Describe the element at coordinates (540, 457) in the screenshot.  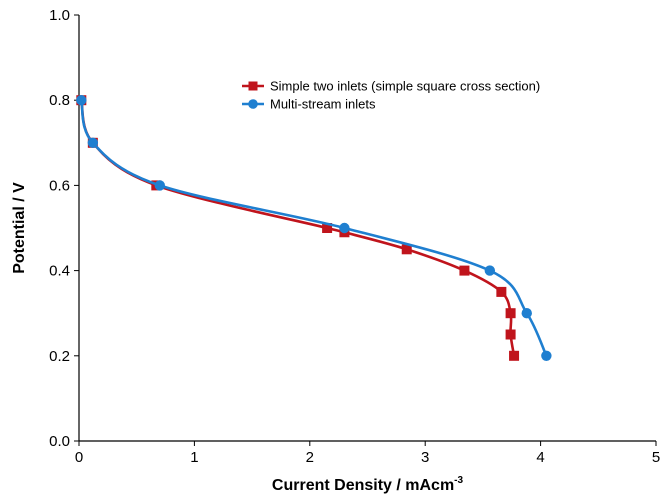
I see `x-tick-label: 4` at that location.